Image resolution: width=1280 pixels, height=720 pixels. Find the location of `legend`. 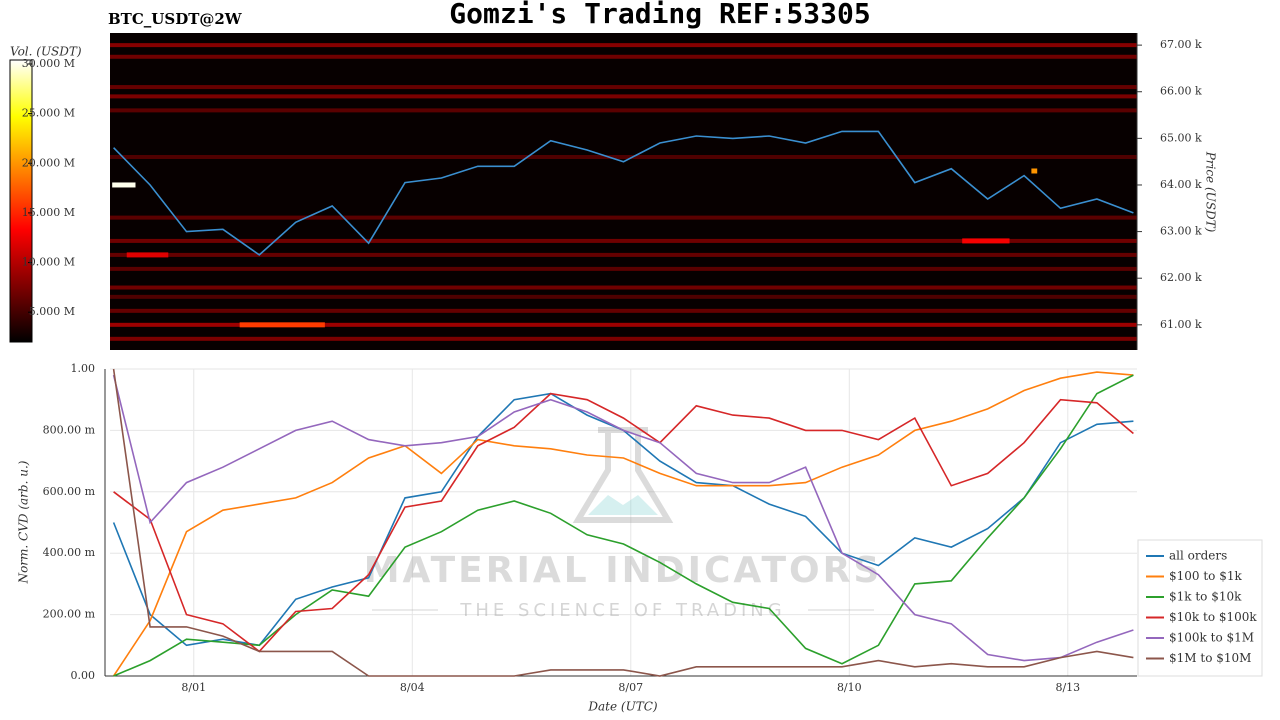

legend is located at coordinates (1200, 608).